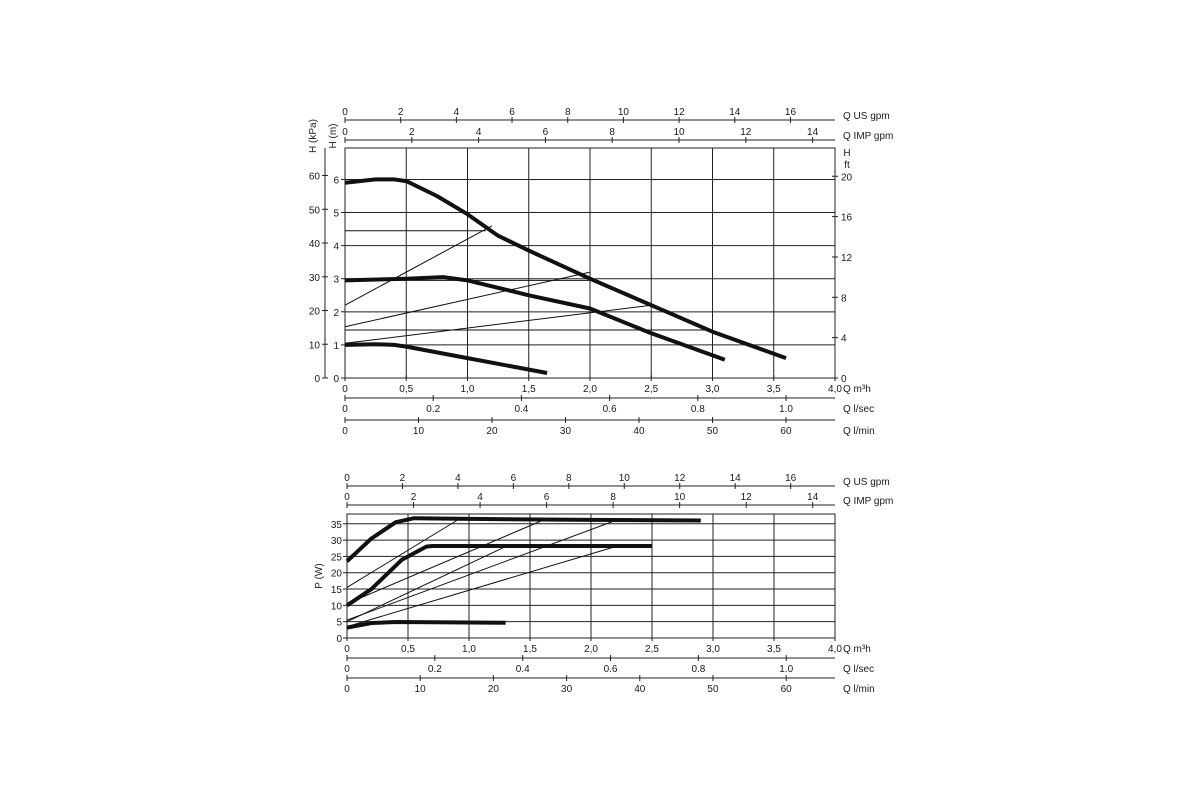 The width and height of the screenshot is (1200, 800). Describe the element at coordinates (337, 525) in the screenshot. I see `y-axis-tick-label: 35` at that location.